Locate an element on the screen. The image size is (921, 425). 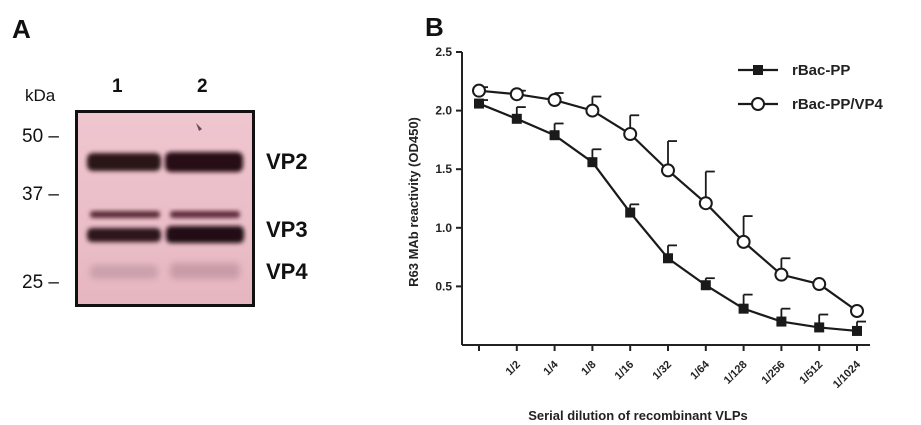
marker-37-kda: 37 – is located at coordinates (40, 194).